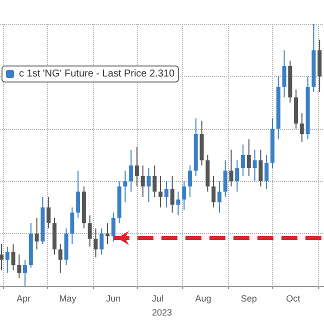 Image resolution: width=324 pixels, height=328 pixels. Describe the element at coordinates (113, 299) in the screenshot. I see `x-tick-label: Jun` at that location.